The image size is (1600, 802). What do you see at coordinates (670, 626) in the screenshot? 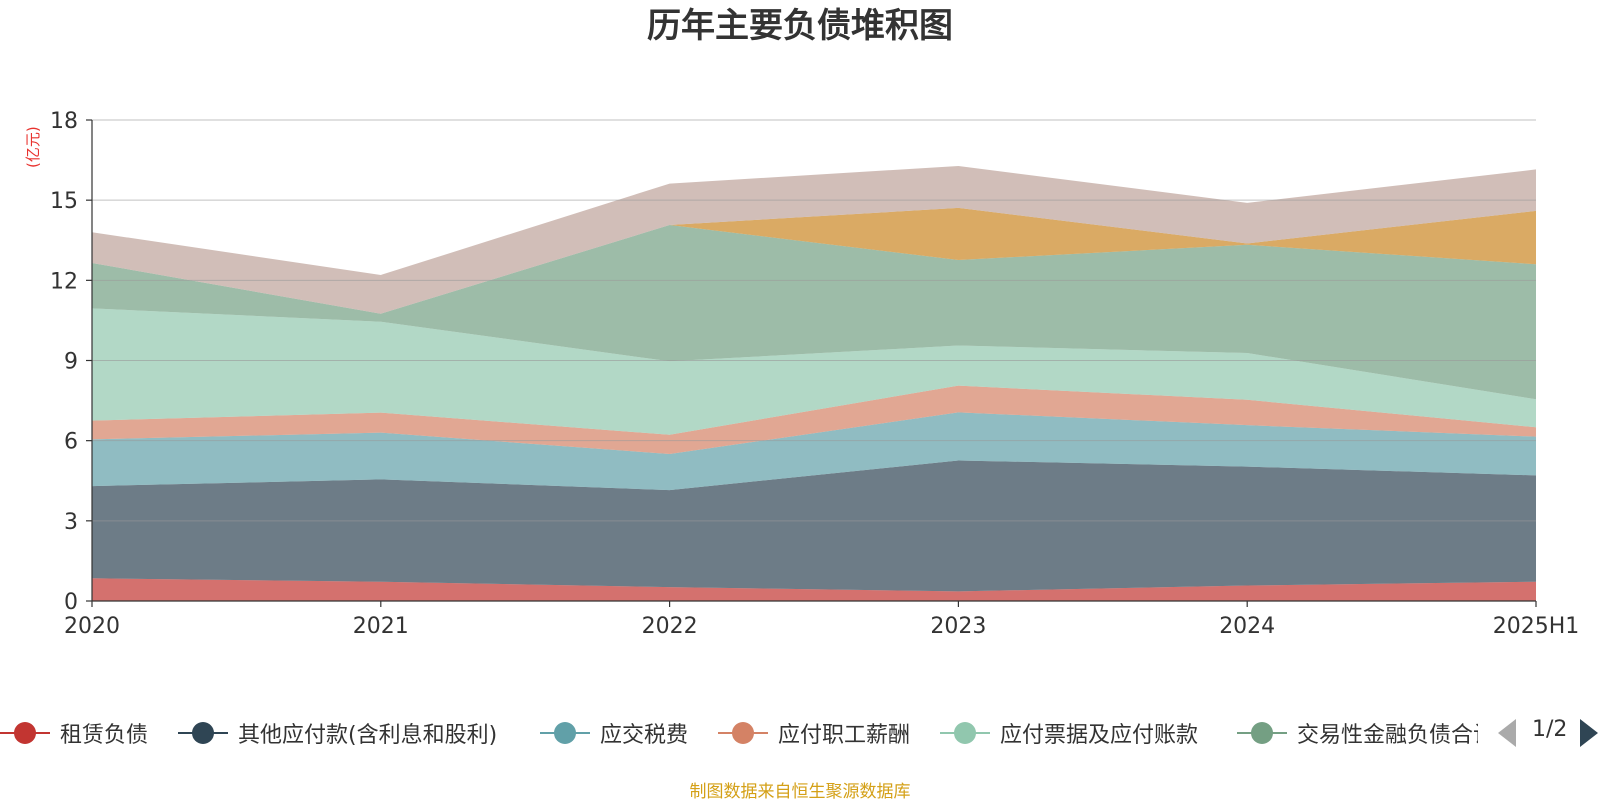
I see `x-tick-label: 2022` at bounding box center [670, 626].